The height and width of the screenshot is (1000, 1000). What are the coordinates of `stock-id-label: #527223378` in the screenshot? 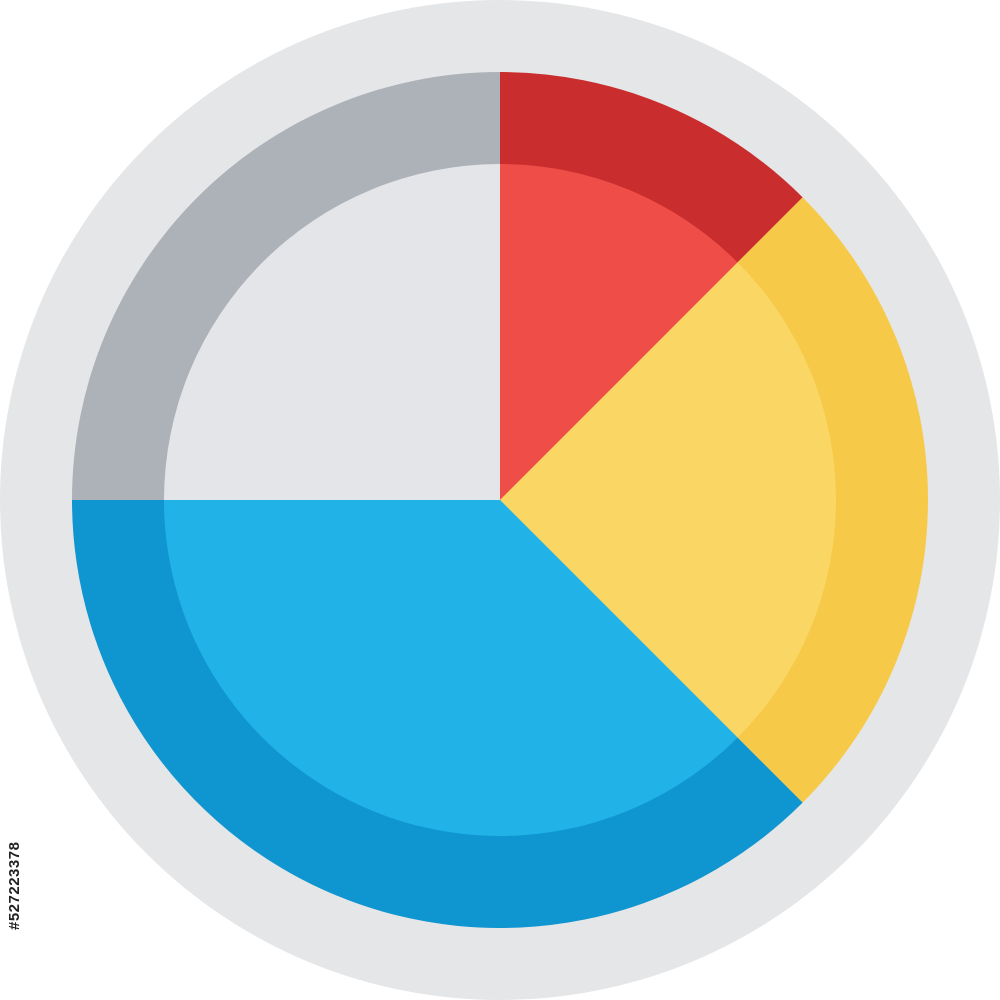 It's located at (14, 885).